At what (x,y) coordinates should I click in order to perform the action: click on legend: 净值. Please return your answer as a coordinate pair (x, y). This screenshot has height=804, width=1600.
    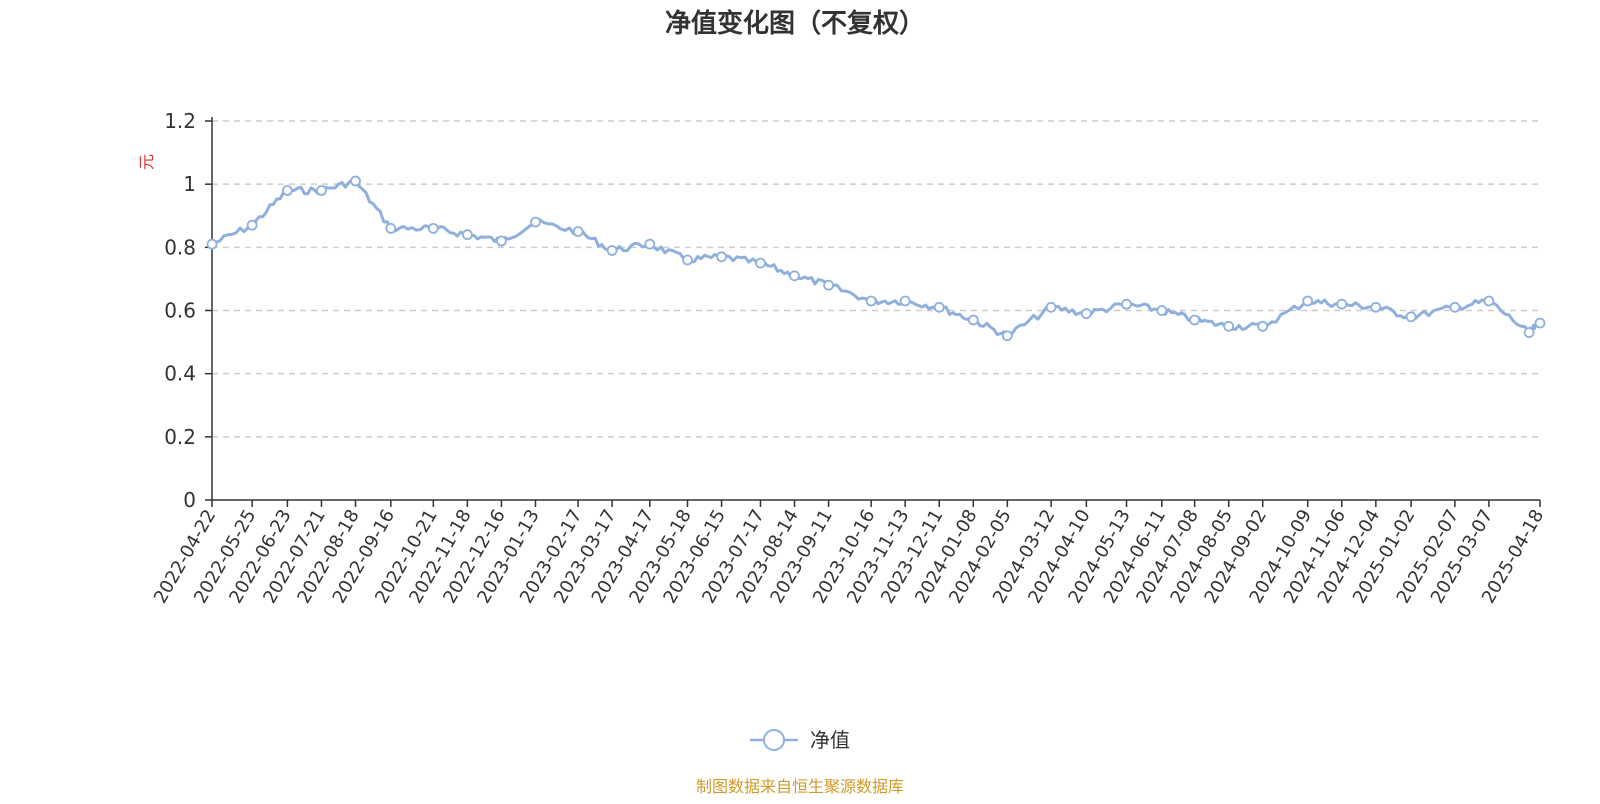
    Looking at the image, I should click on (800, 740).